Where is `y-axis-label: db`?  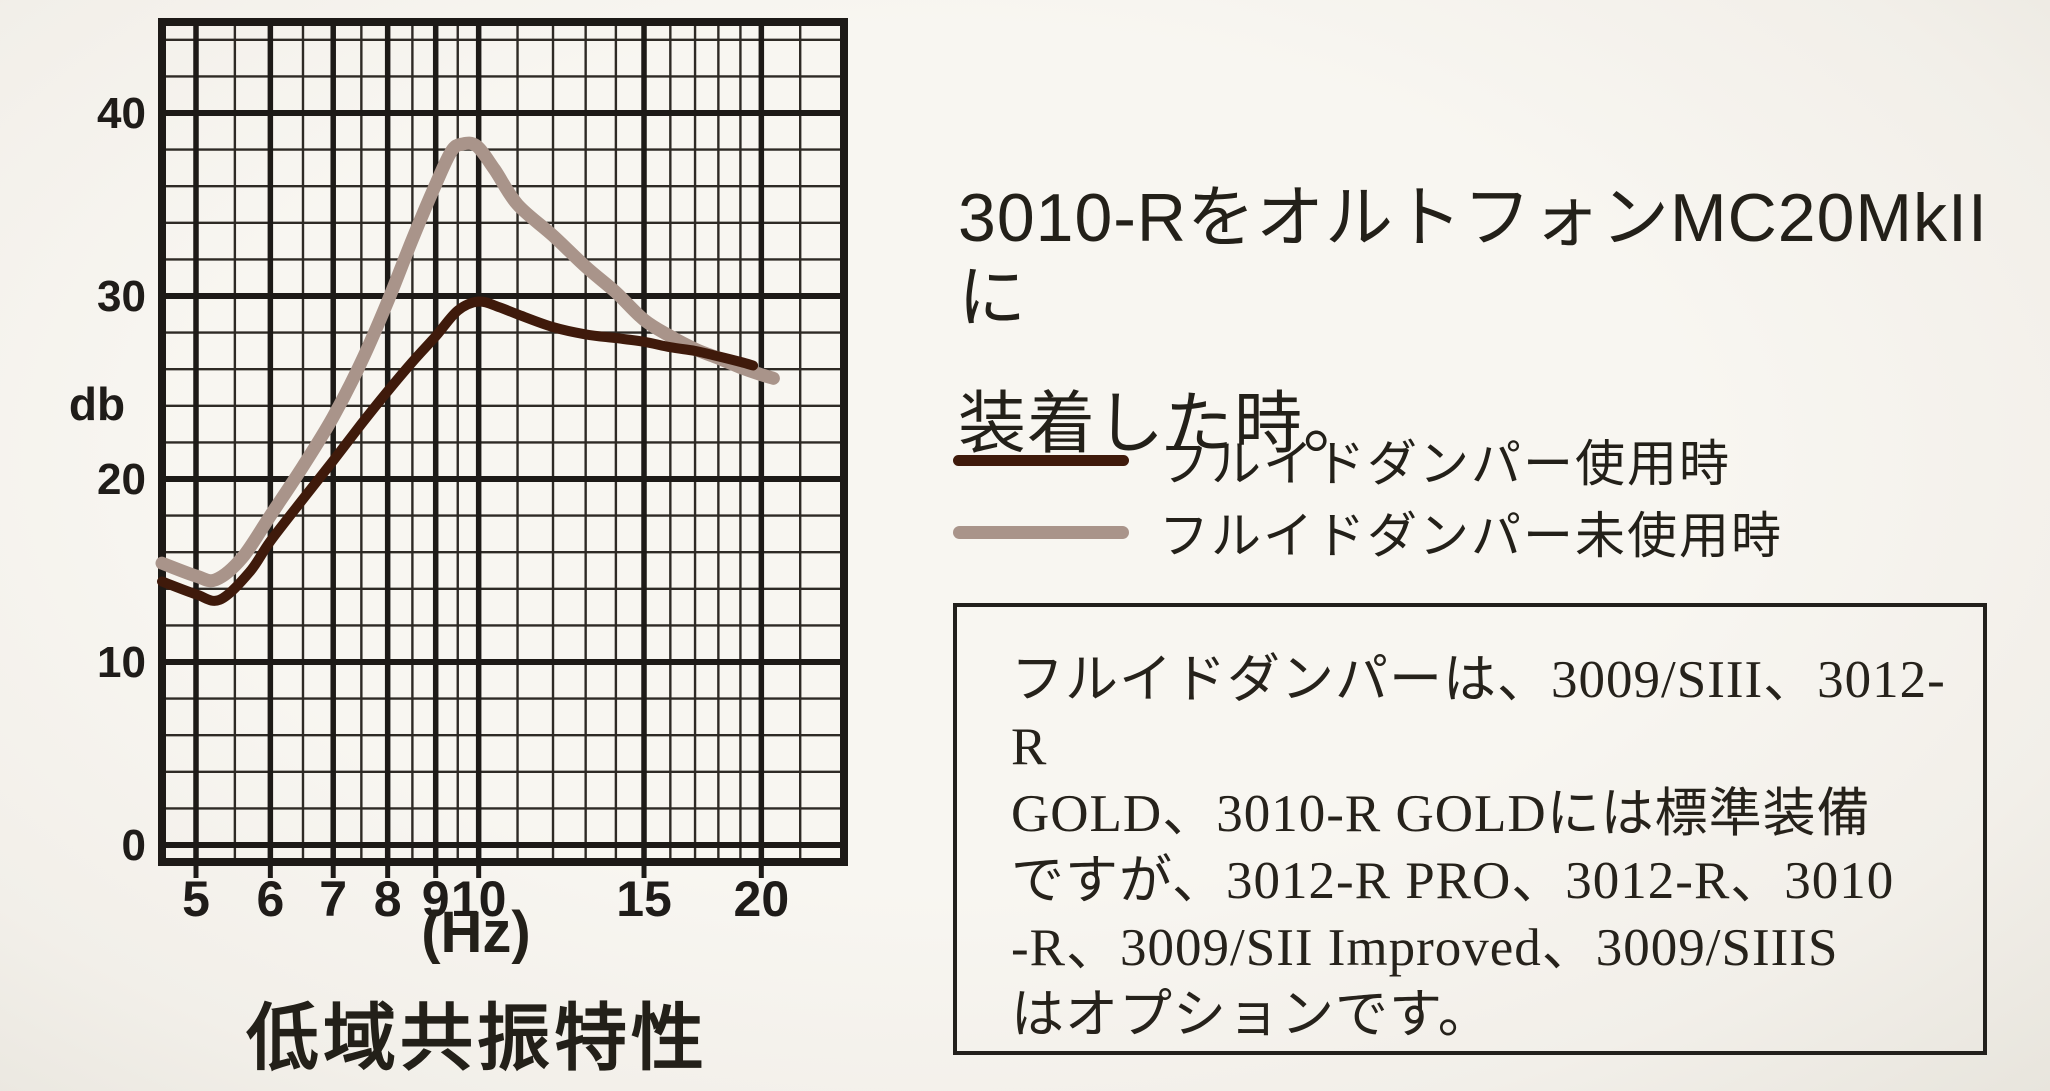 y-axis-label: db is located at coordinates (97, 404).